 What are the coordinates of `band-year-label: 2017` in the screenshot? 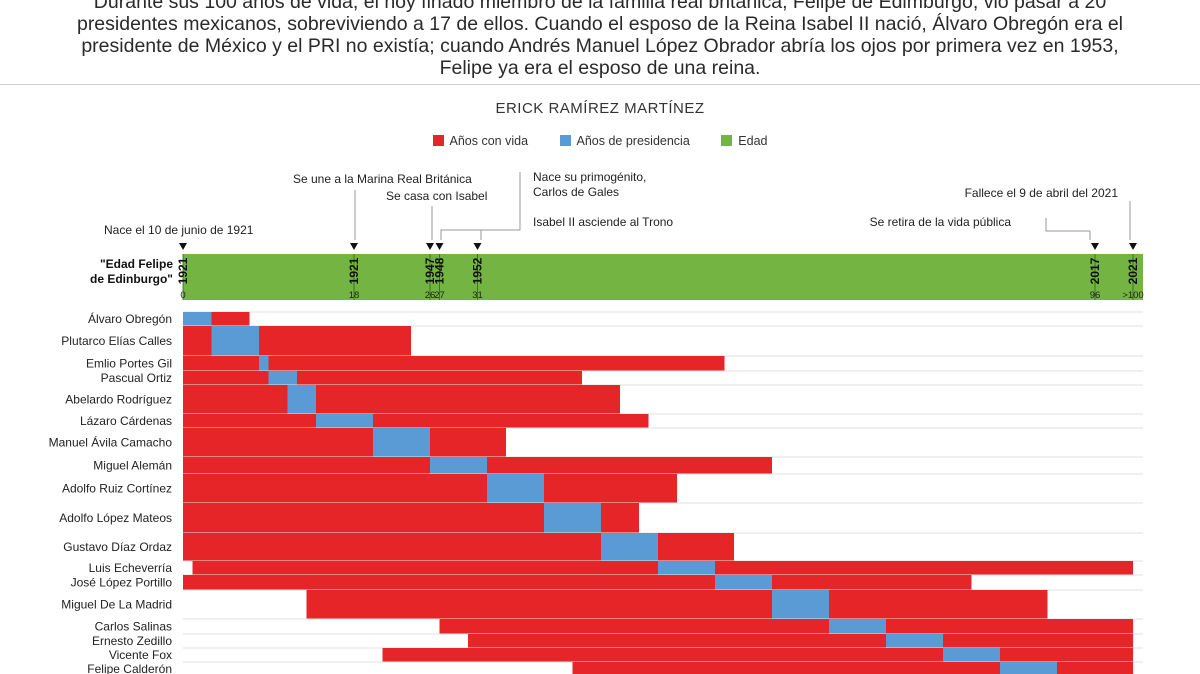 It's located at (1095, 270).